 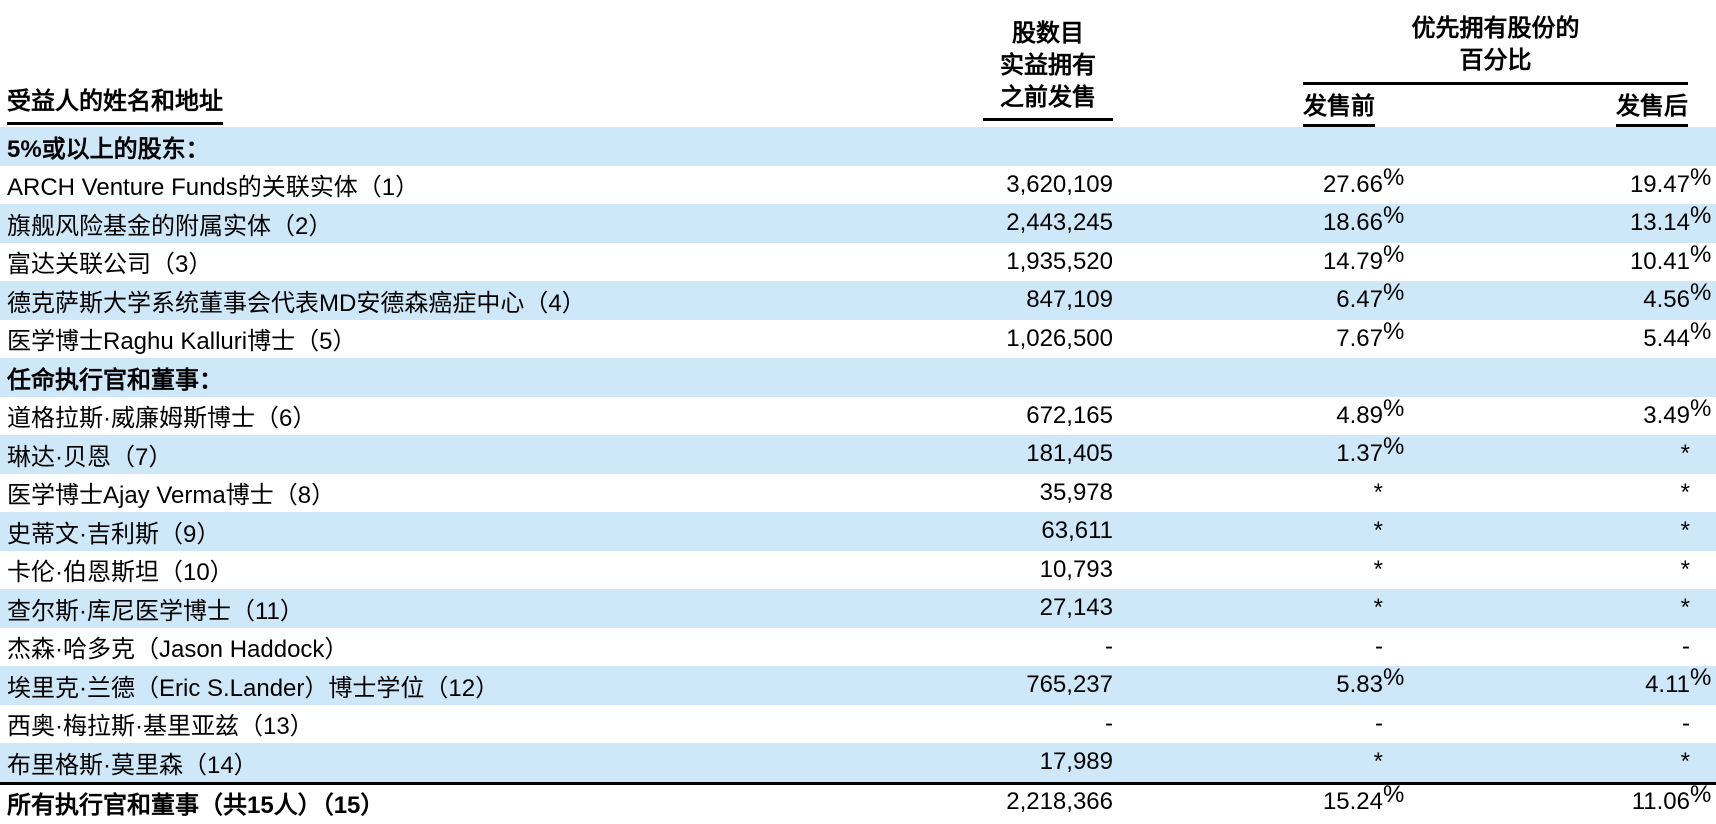 I want to click on pre-offering-percent-cell: 6.47%, so click(x=1370, y=296).